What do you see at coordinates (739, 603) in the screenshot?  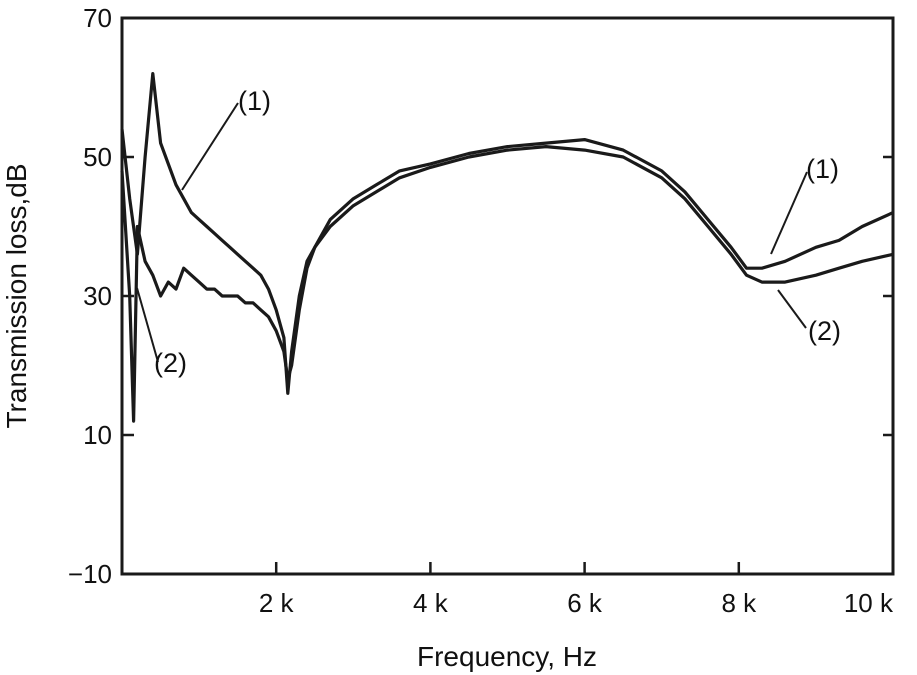 I see `x-tick-label: 8 k` at bounding box center [739, 603].